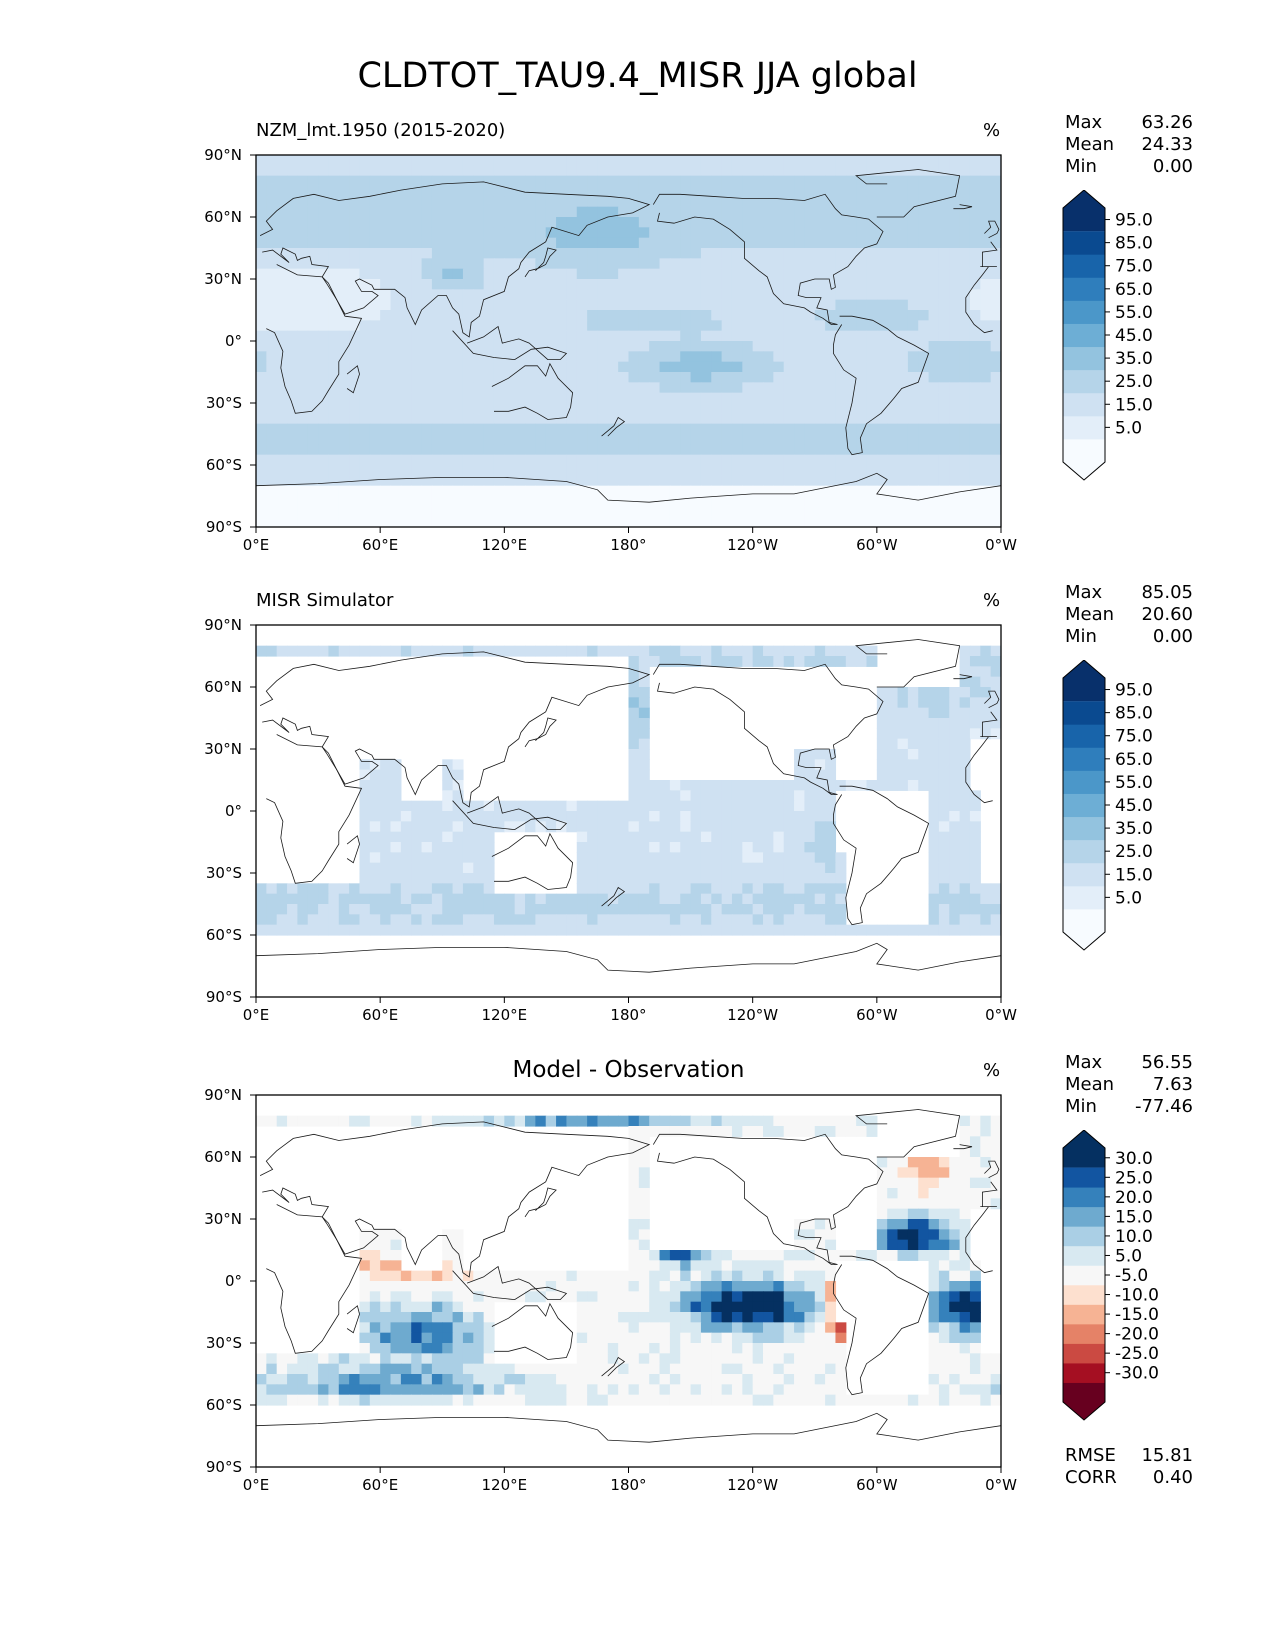  Describe the element at coordinates (1084, 335) in the screenshot. I see `colorbar-outline` at that location.